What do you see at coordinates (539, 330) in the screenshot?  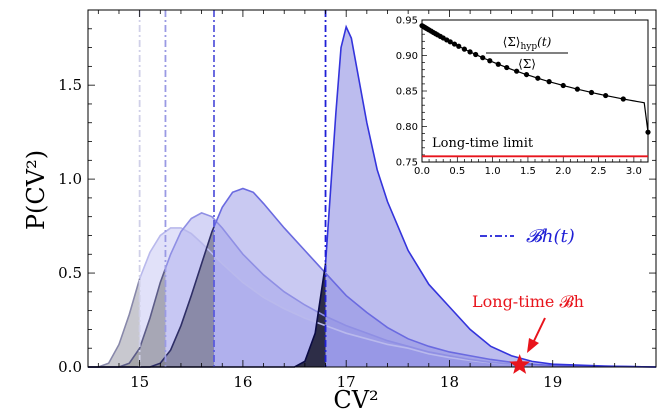 I see `annotation-arrow-shaft` at bounding box center [539, 330].